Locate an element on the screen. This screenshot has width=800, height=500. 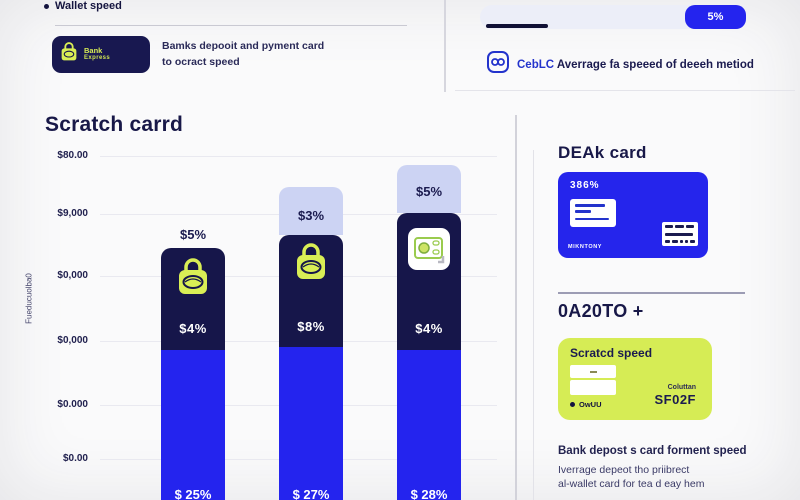
chart-title: Scratch carrd is located at coordinates (114, 124).